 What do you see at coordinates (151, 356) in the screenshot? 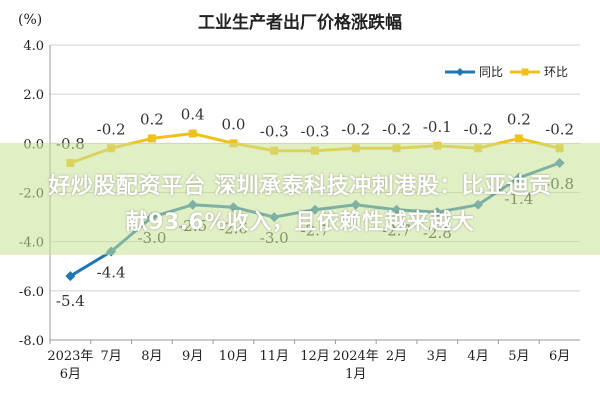
I see `x-tick-label: 8月` at bounding box center [151, 356].